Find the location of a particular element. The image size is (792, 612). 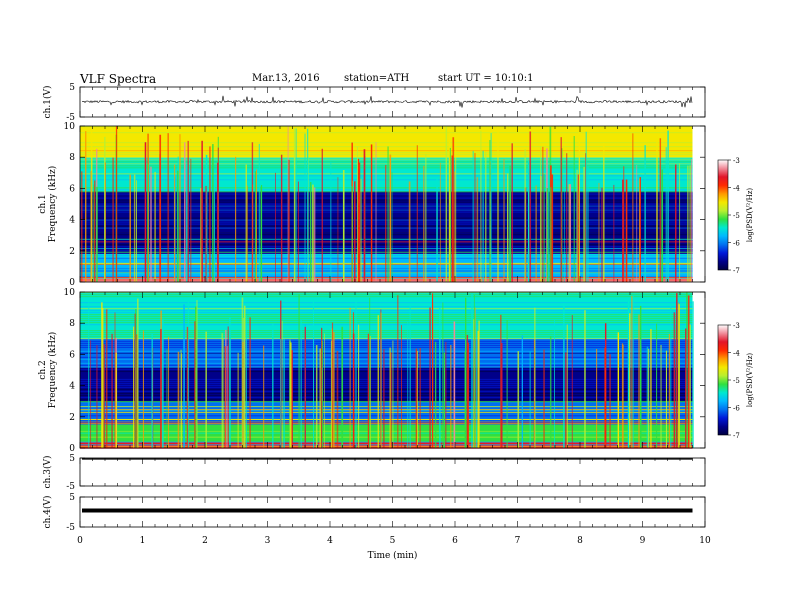

ch2-spectrogram-ytick-label: 6 is located at coordinates (72, 355).